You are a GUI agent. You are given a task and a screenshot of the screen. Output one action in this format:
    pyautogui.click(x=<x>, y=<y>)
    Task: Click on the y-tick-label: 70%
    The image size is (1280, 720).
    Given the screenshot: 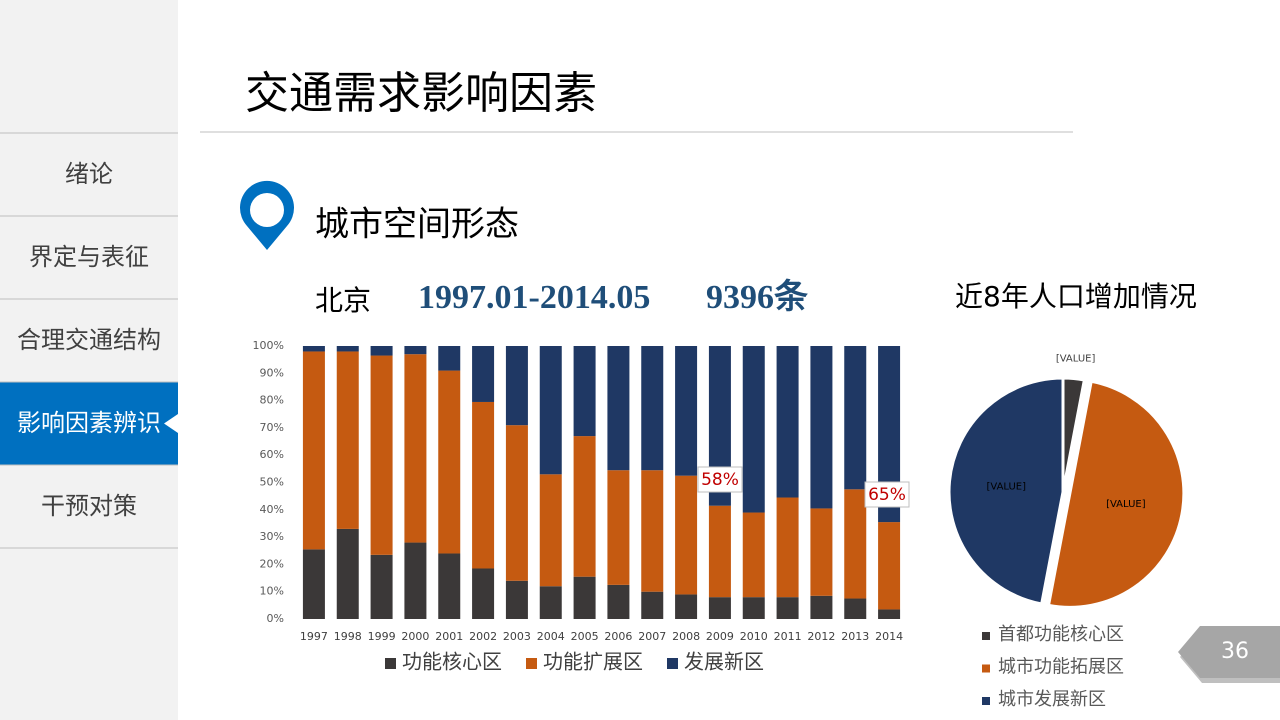 What is the action you would take?
    pyautogui.click(x=272, y=427)
    